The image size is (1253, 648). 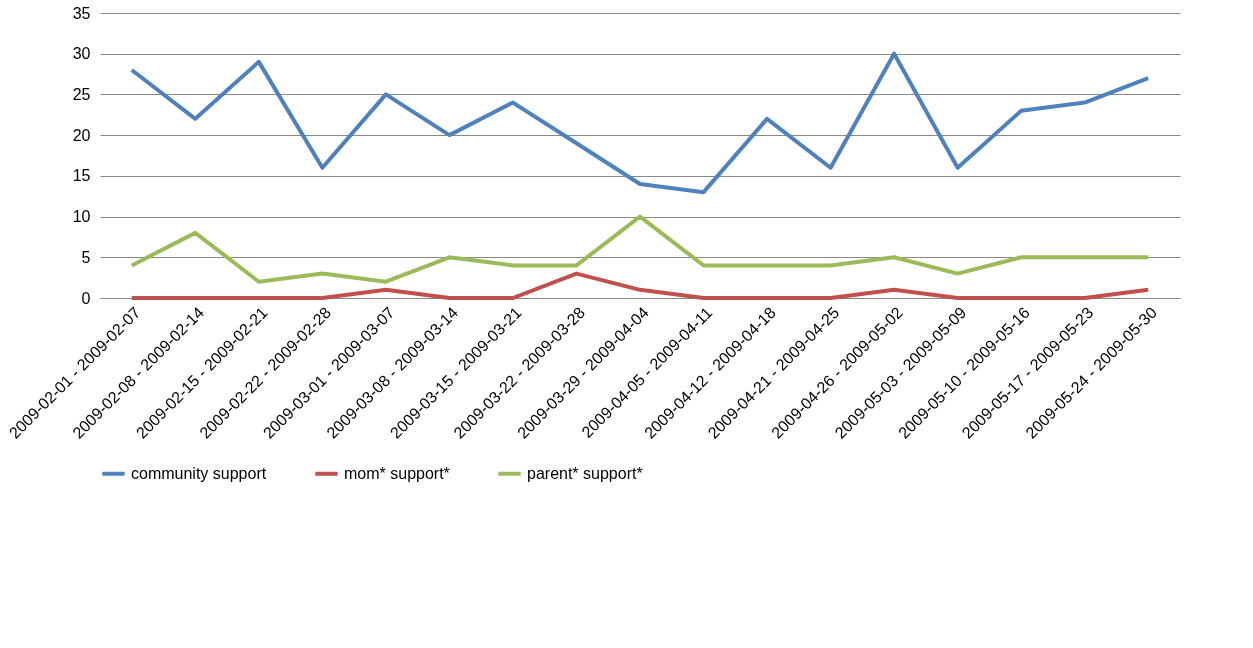 What do you see at coordinates (81, 54) in the screenshot?
I see `y-tick-label: 30` at bounding box center [81, 54].